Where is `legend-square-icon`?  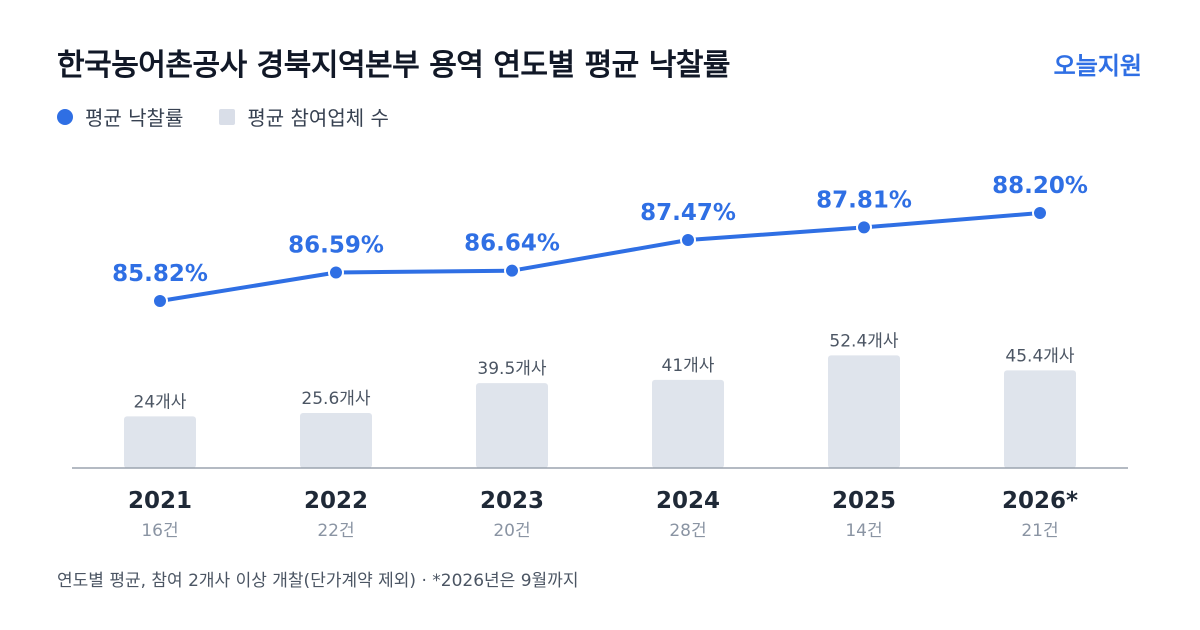 legend-square-icon is located at coordinates (227, 116).